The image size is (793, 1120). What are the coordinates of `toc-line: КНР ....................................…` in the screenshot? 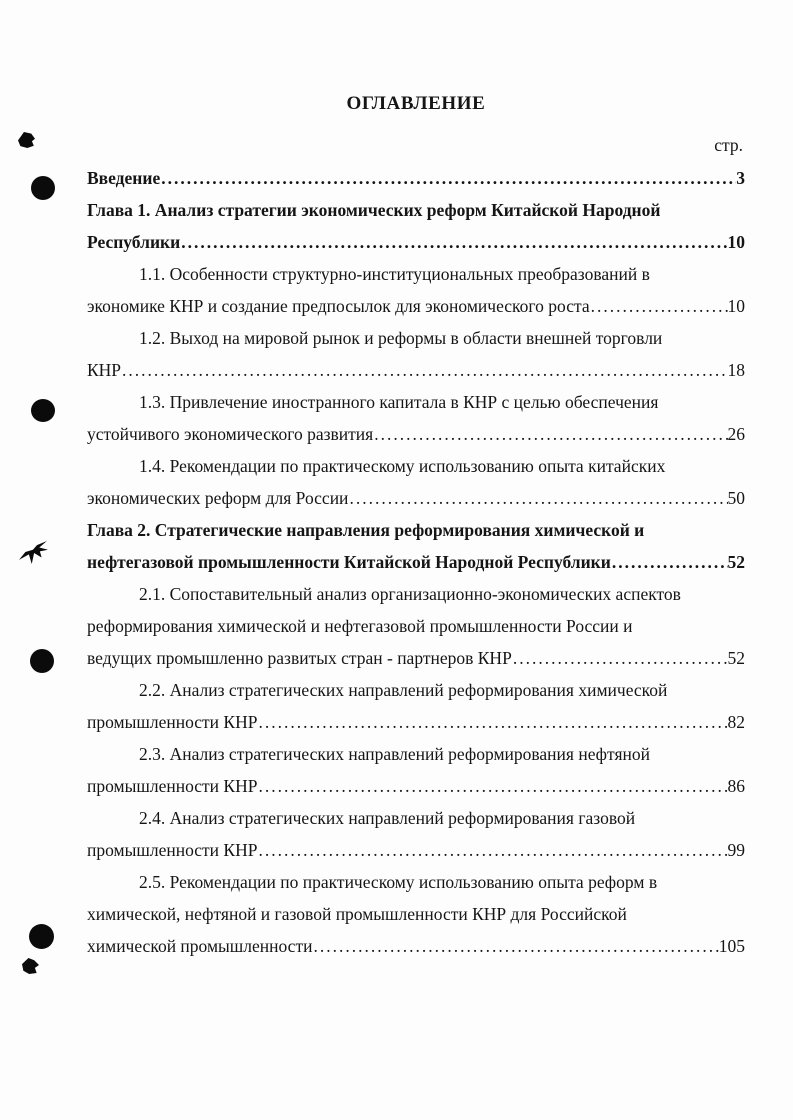 It's located at (416, 370).